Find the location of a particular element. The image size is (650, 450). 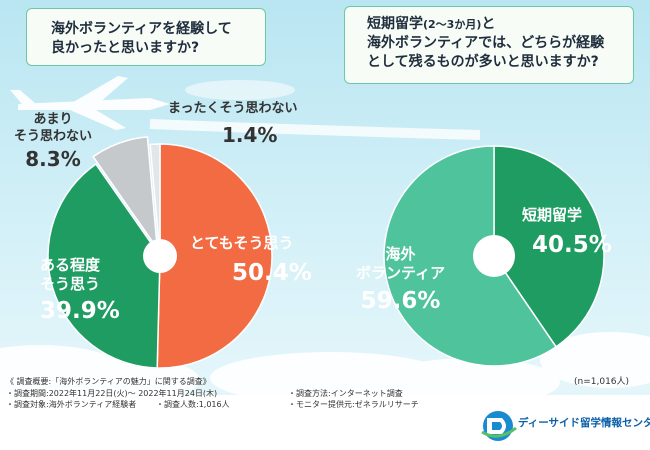

survey-period: ・調査期間:2022年11月22日(火)〜 2022年11月24日(木) is located at coordinates (112, 393).